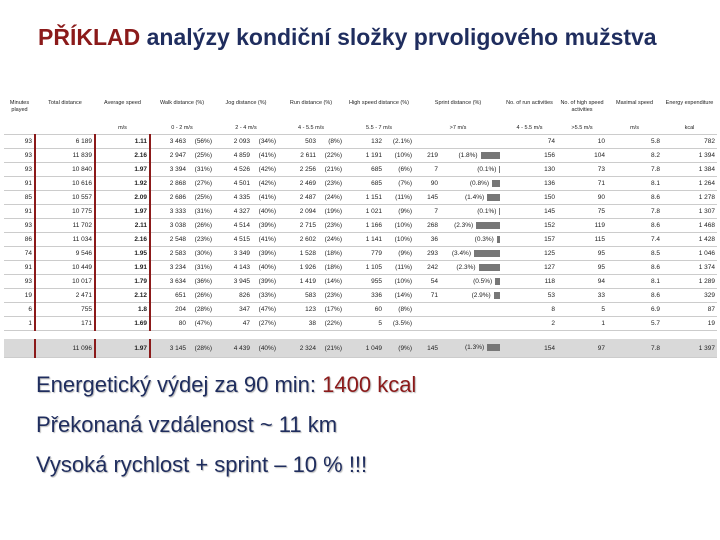 The height and width of the screenshot is (540, 720). What do you see at coordinates (690, 281) in the screenshot?
I see `cell: 1 289` at bounding box center [690, 281].